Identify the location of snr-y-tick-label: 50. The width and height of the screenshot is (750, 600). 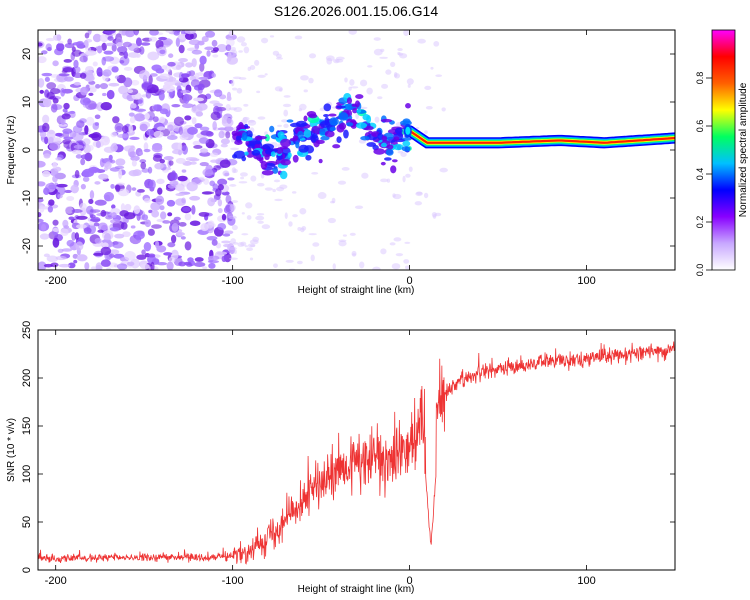
(27, 522).